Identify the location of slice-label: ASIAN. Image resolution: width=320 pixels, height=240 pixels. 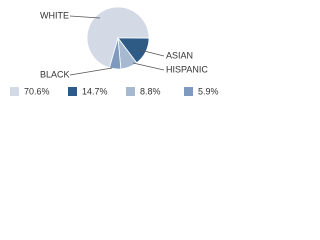
(179, 55).